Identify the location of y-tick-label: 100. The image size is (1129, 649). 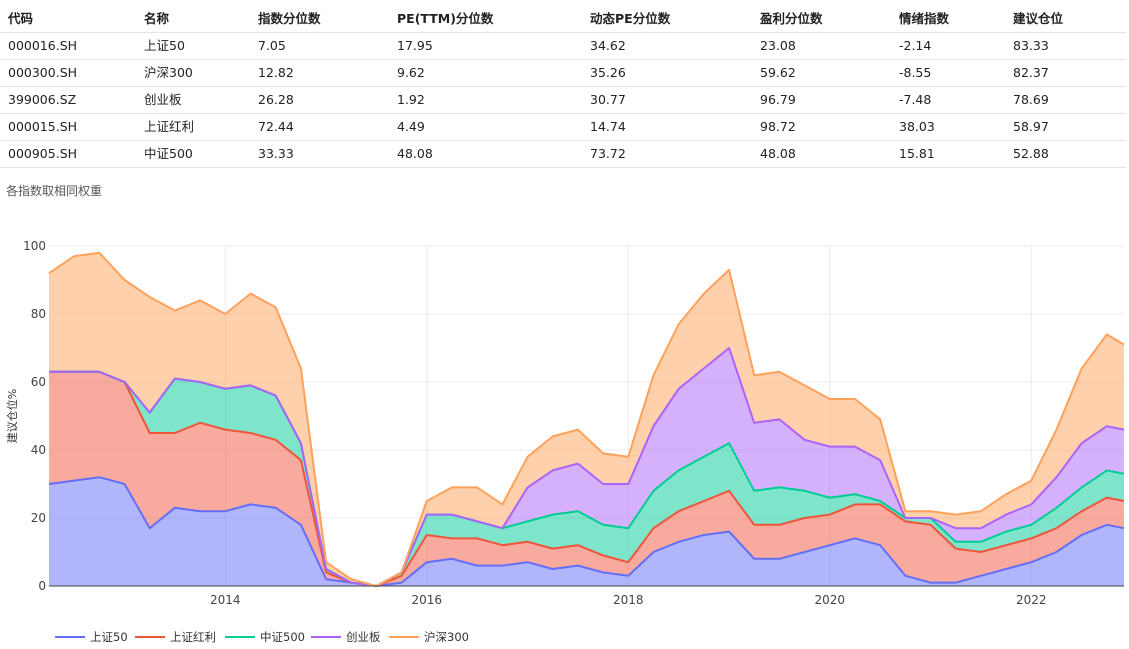
(34, 246).